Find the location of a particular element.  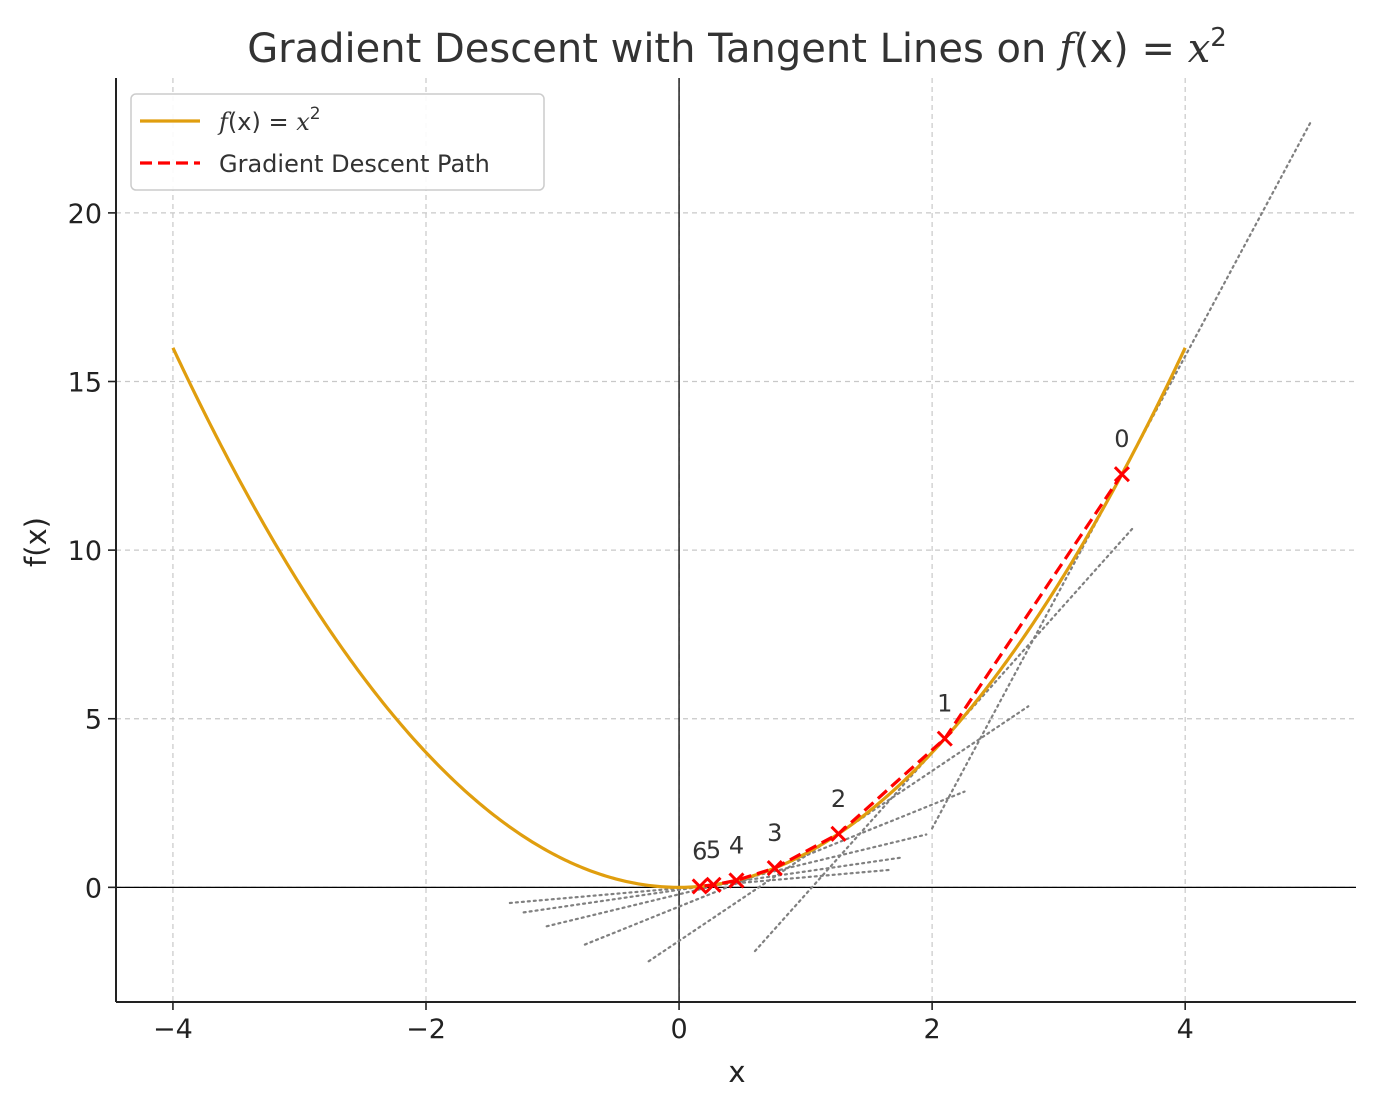

legend-curve-exp: 2 is located at coordinates (315, 114).